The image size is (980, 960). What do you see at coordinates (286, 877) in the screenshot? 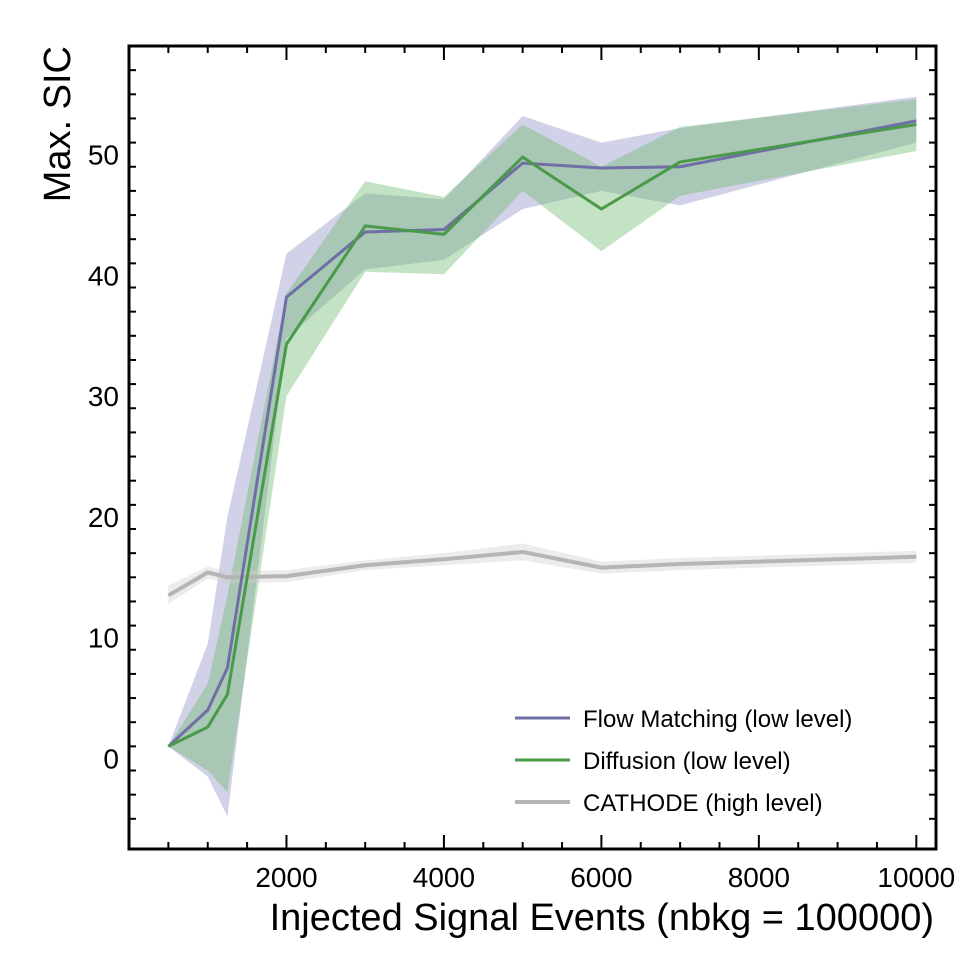
I see `x-tick-label: 2000` at bounding box center [286, 877].